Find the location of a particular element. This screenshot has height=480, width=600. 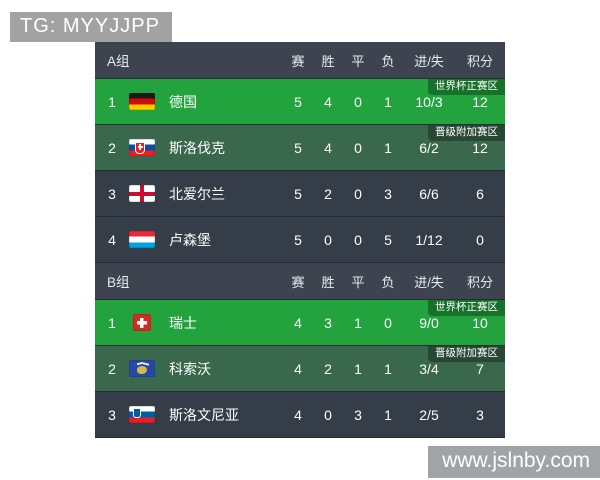

de-flag-icon is located at coordinates (142, 101).